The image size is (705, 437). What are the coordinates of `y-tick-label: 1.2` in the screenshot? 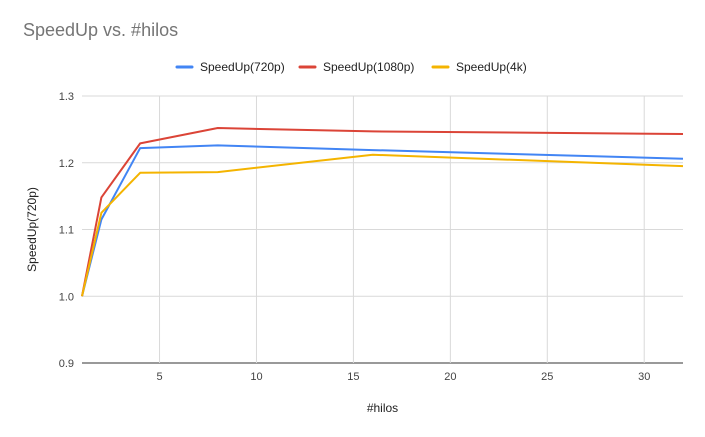 It's located at (66, 164).